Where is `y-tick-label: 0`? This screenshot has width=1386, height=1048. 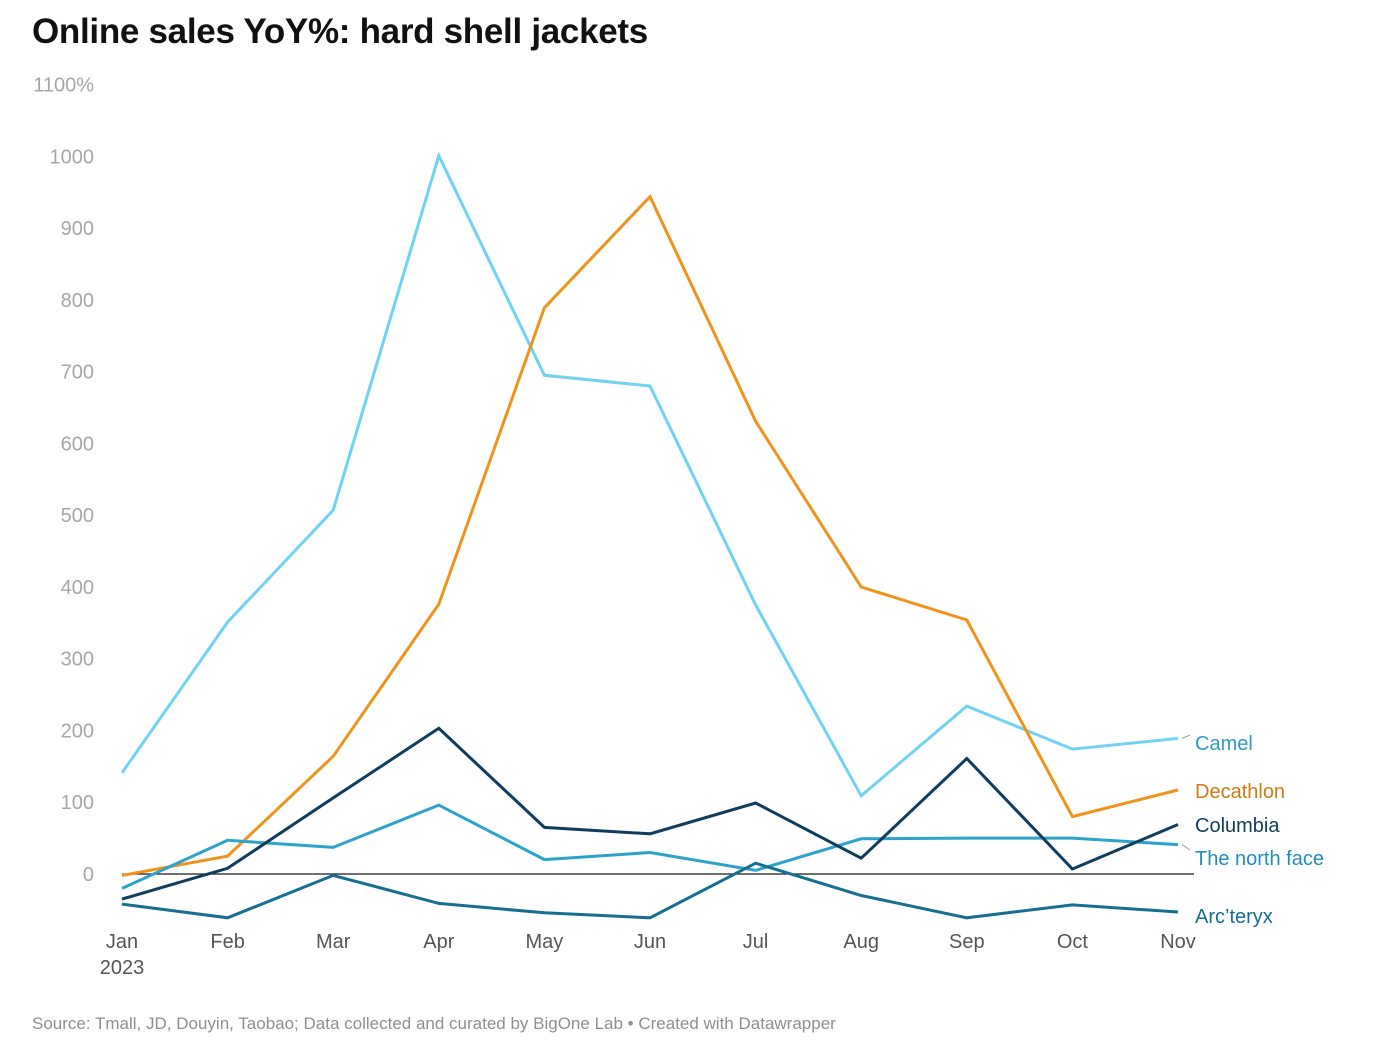
y-tick-label: 0 is located at coordinates (88, 875).